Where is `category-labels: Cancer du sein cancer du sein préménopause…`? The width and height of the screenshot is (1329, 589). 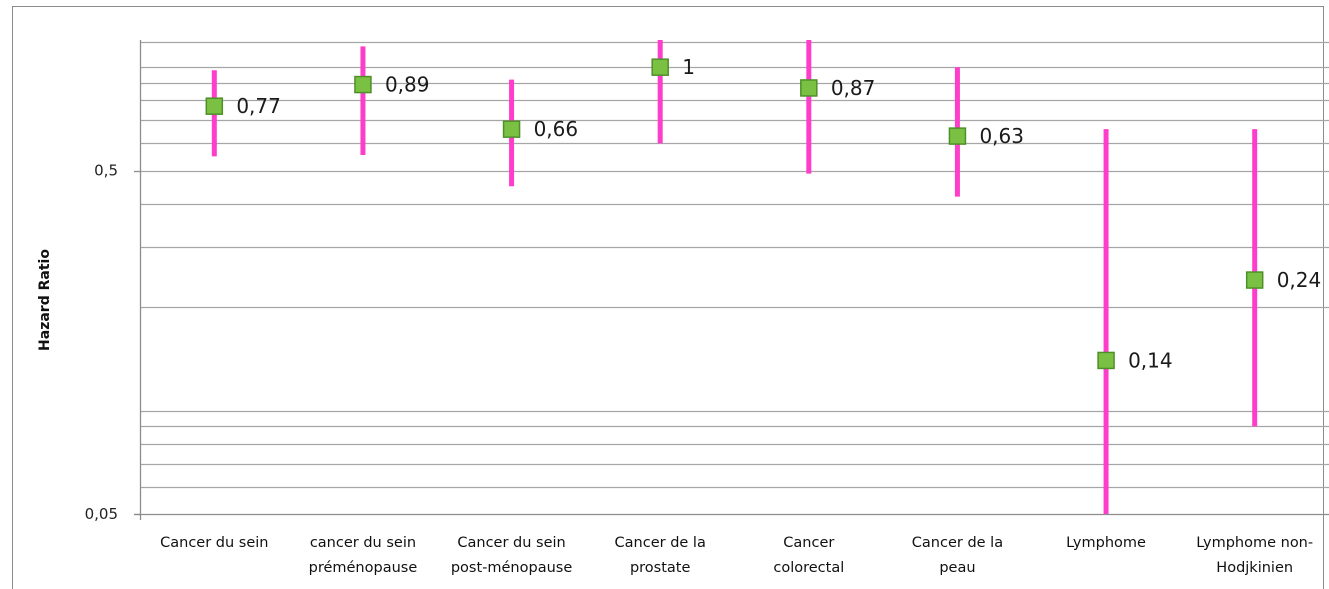
category-labels: Cancer du sein cancer du sein préménopause… is located at coordinates (736, 555).